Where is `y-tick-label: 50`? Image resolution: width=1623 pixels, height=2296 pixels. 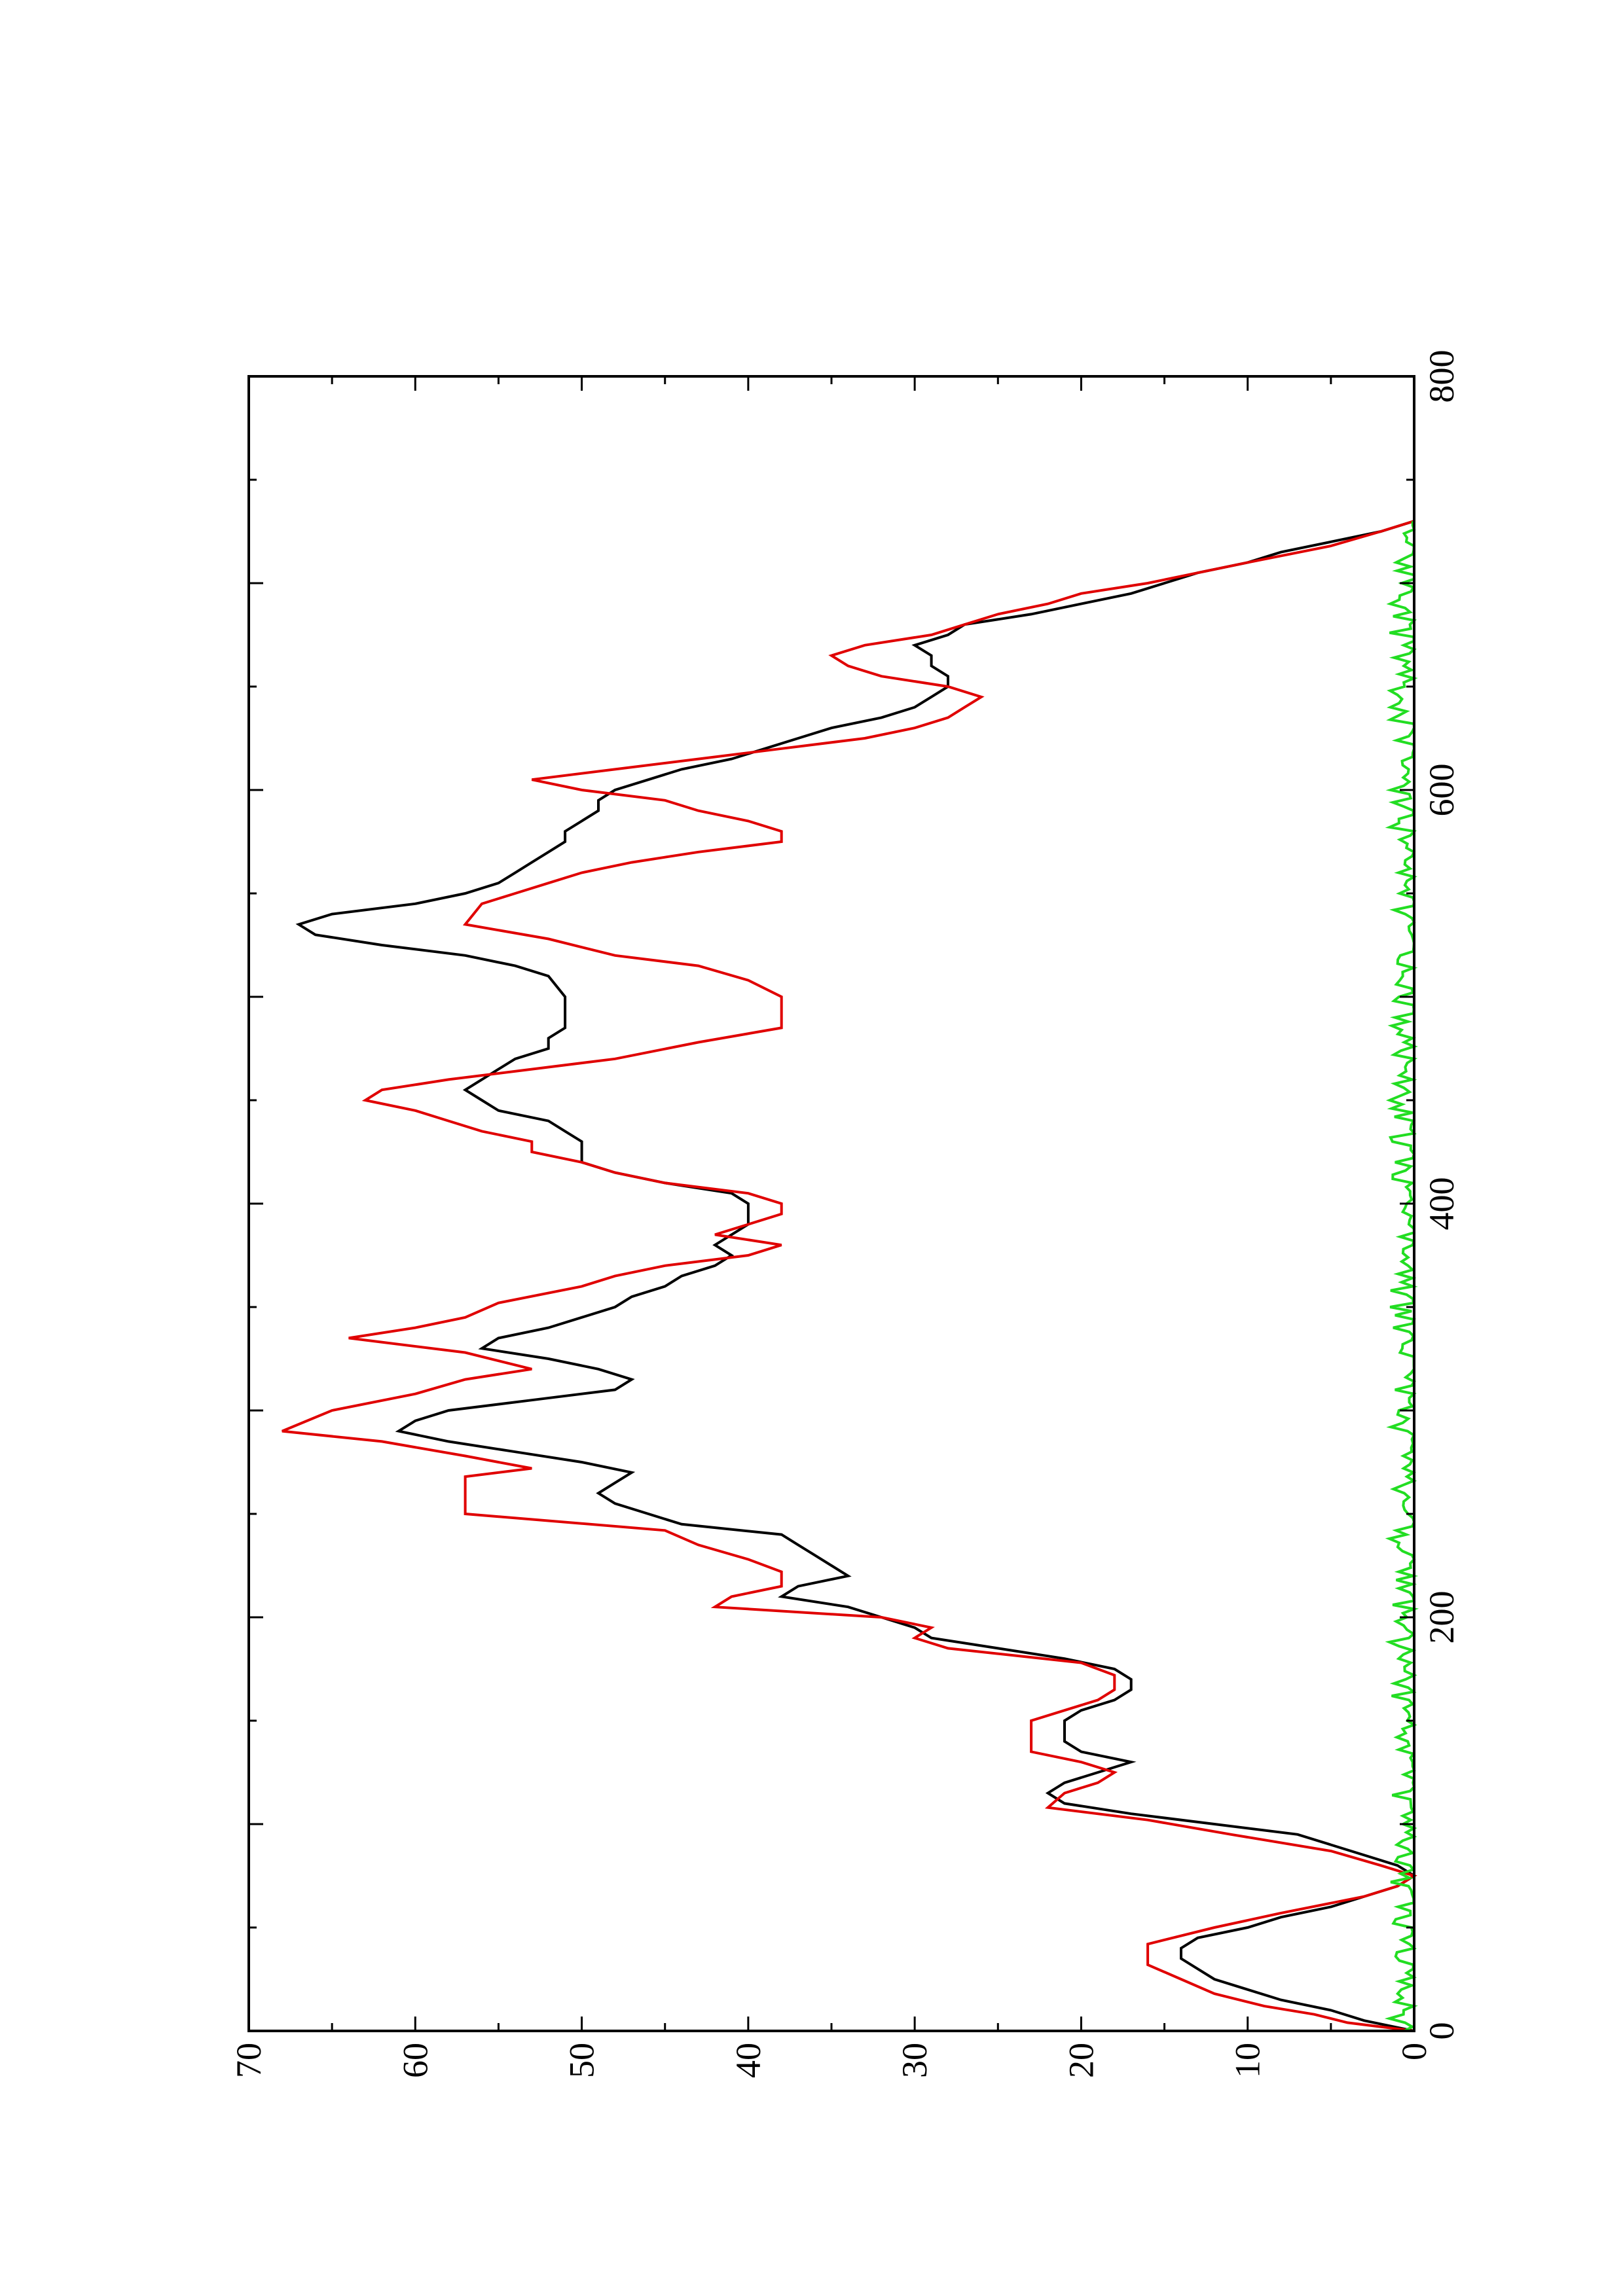
y-tick-label: 50 is located at coordinates (582, 2060).